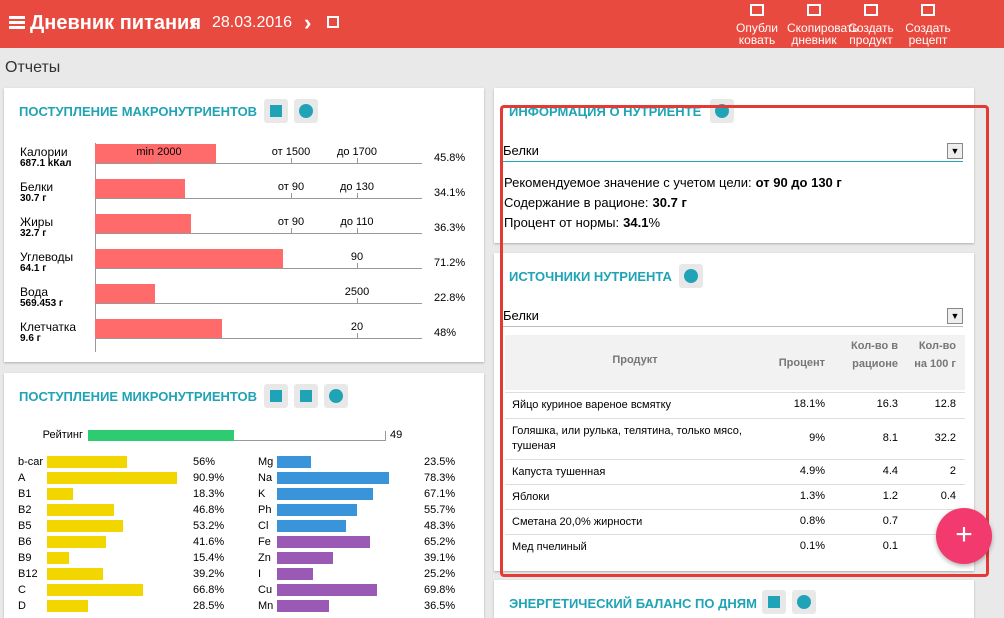 The image size is (1004, 618). What do you see at coordinates (30, 338) in the screenshot?
I see `nutrient-amount: 9.6 г` at bounding box center [30, 338].